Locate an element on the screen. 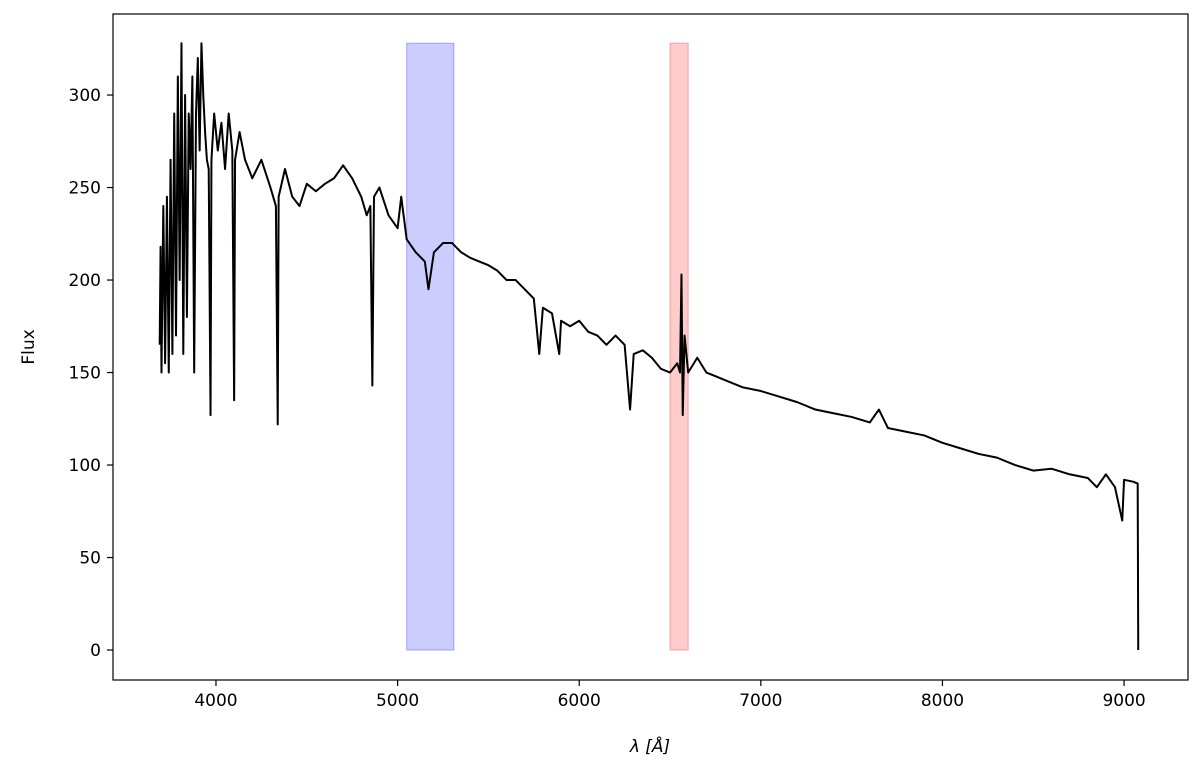 The image size is (1200, 772). x-axis-label: λ [Å] is located at coordinates (649, 746).